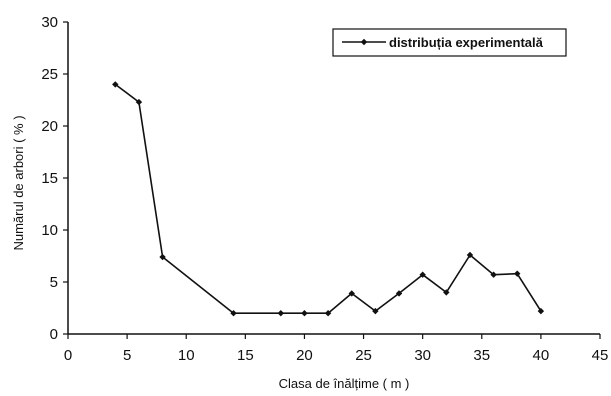 This screenshot has height=396, width=611. I want to click on x-tick-label: 0, so click(68, 355).